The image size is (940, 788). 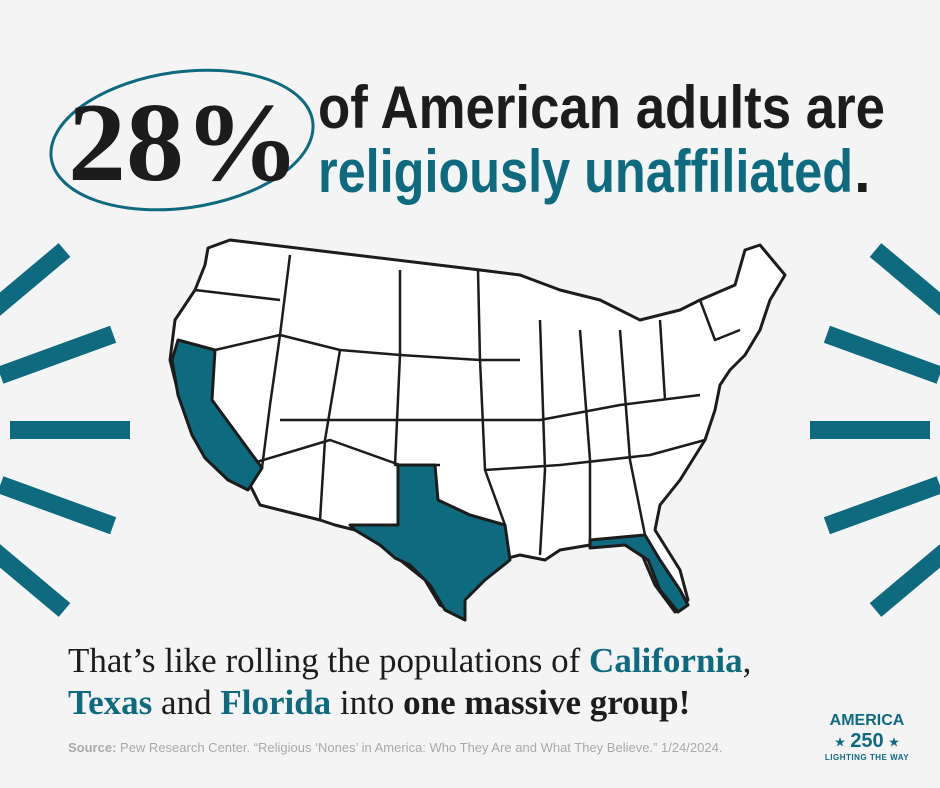 What do you see at coordinates (367, 702) in the screenshot?
I see `body-into: into` at bounding box center [367, 702].